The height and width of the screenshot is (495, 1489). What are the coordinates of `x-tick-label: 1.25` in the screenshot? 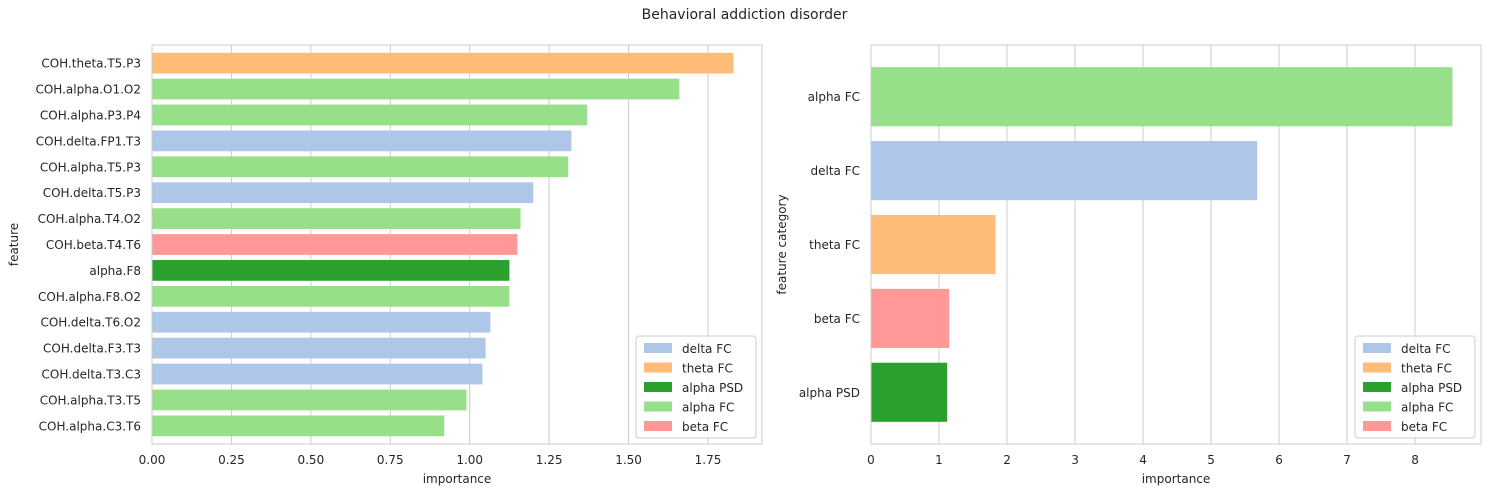 It's located at (549, 460).